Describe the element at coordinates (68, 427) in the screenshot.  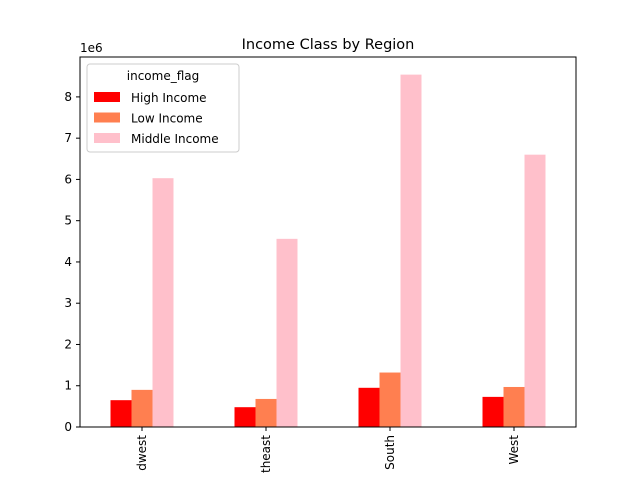
I see `y-tick-label: 0` at that location.